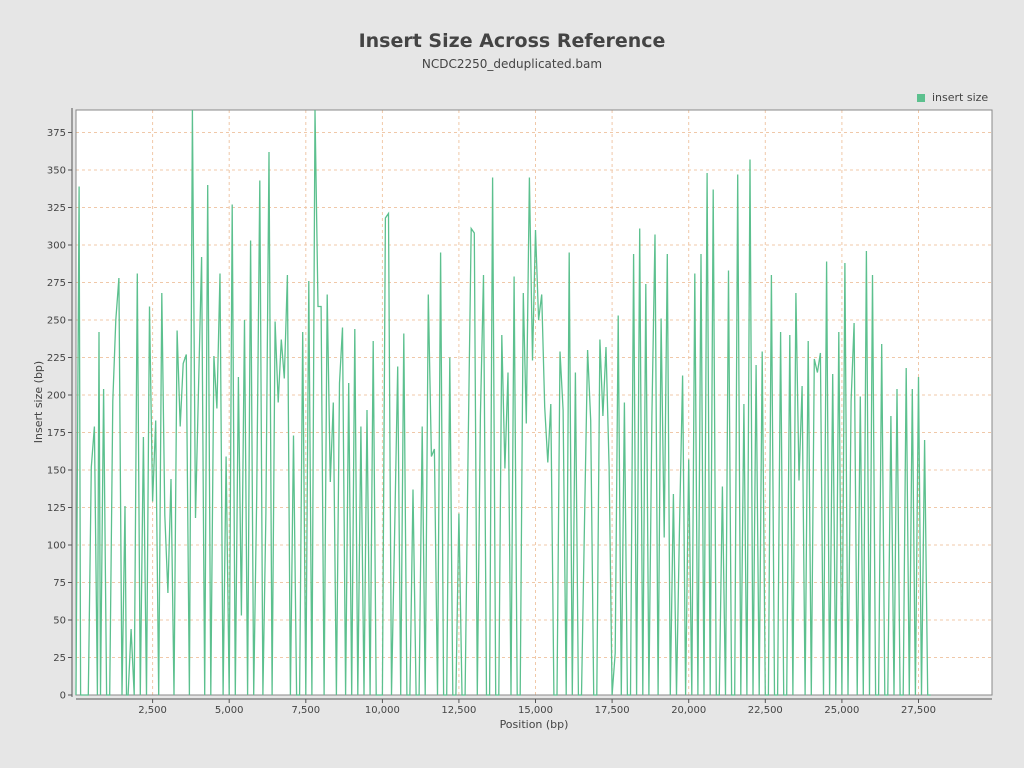 Image resolution: width=1024 pixels, height=768 pixels. What do you see at coordinates (56, 283) in the screenshot?
I see `y-tick-label: 275` at bounding box center [56, 283].